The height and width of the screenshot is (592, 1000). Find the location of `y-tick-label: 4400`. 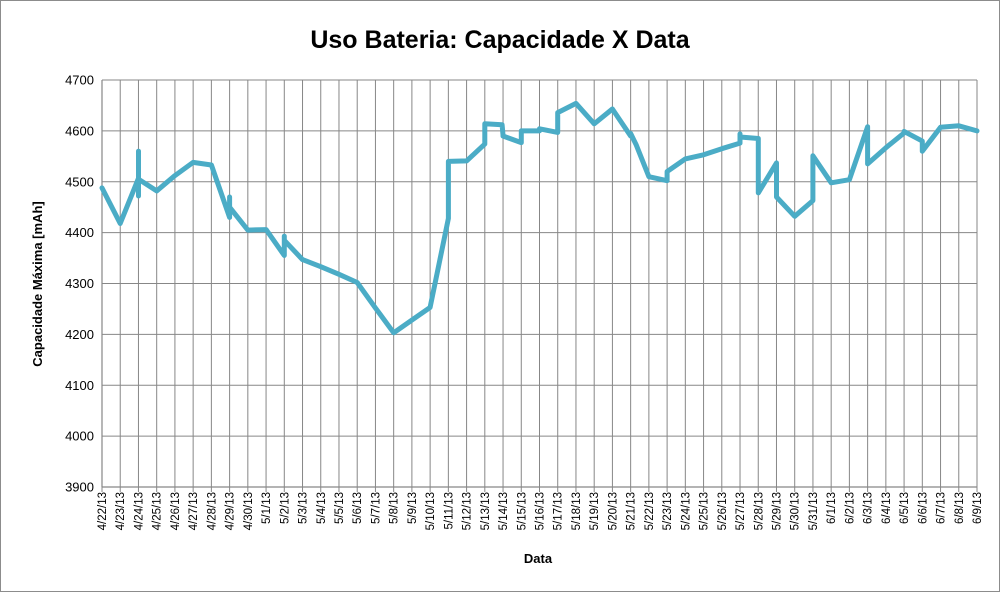

y-tick-label: 4400 is located at coordinates (79, 232).